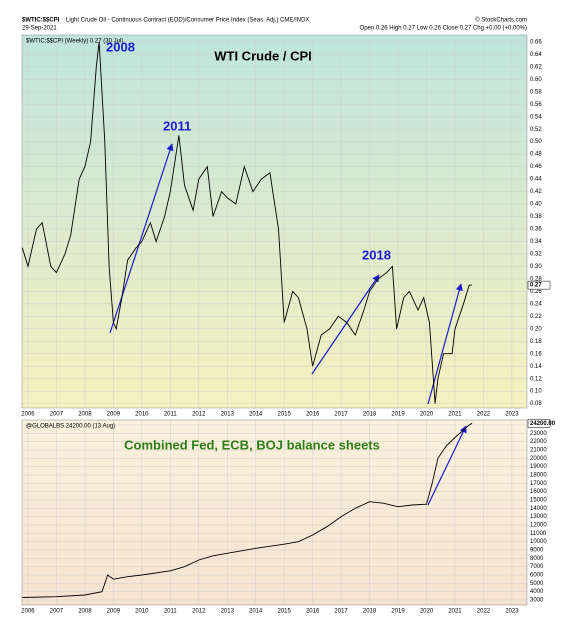 The width and height of the screenshot is (567, 640). Describe the element at coordinates (538, 501) in the screenshot. I see `y-tick-label: 15000` at that location.